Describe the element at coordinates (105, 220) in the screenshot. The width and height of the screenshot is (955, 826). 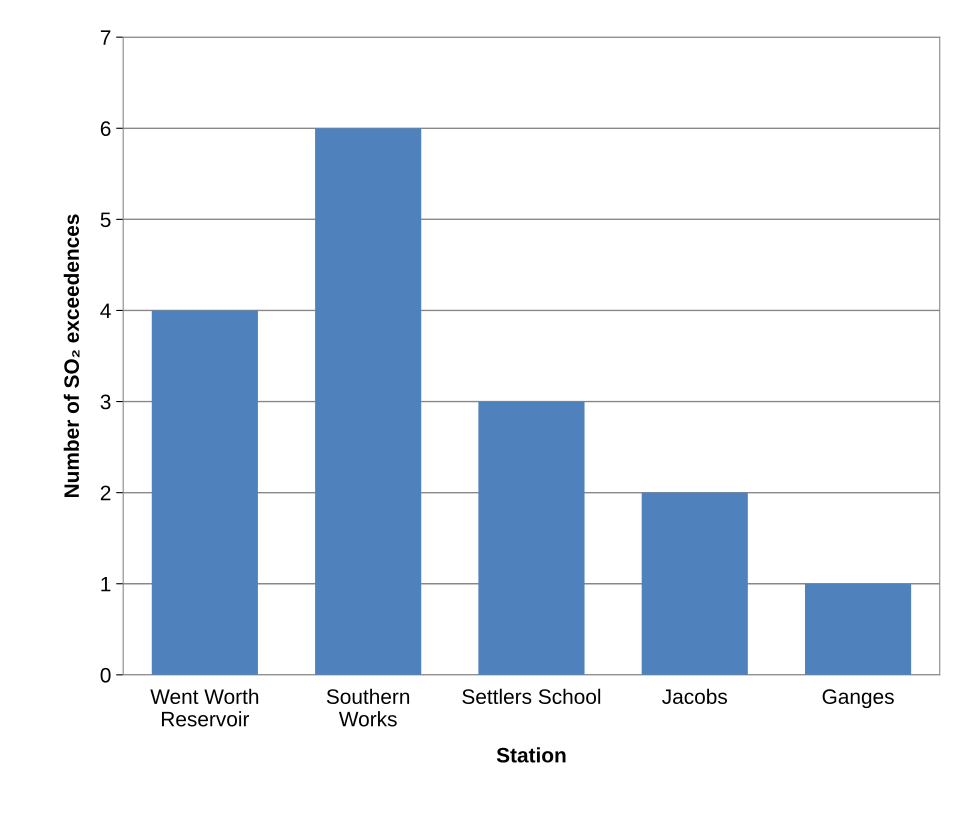
I see `y-tick-label: 5` at that location.